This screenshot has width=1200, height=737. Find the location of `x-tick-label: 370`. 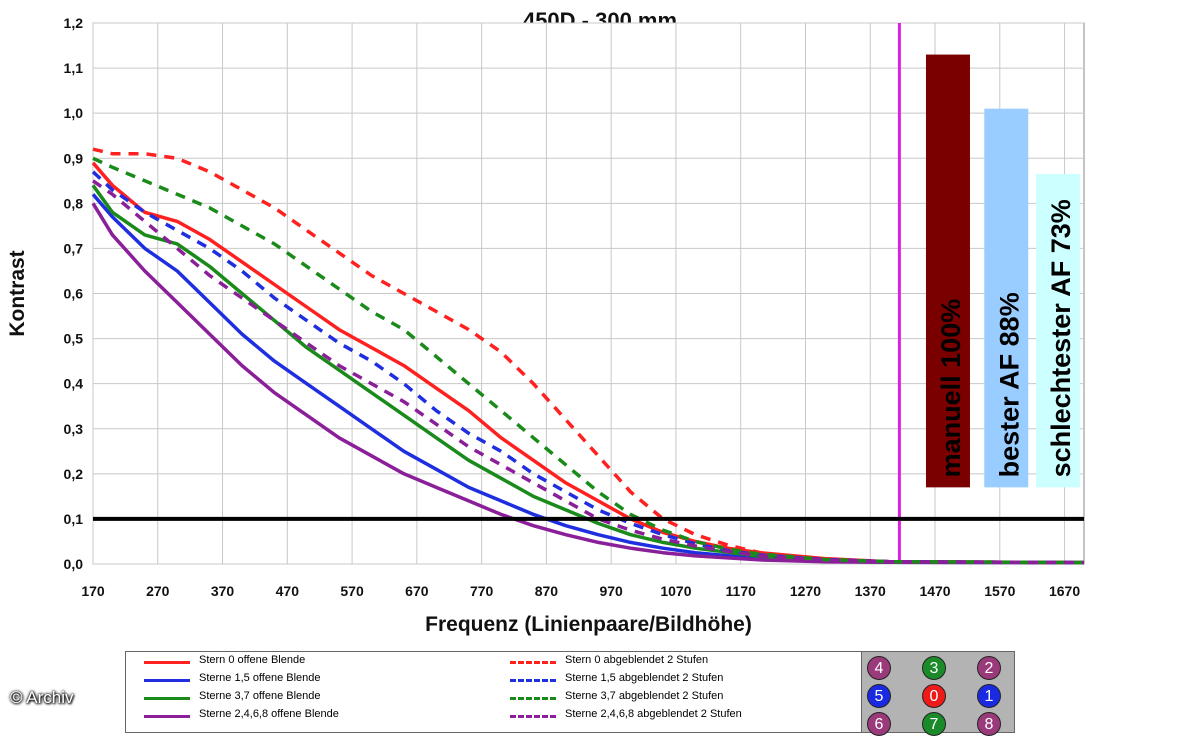

x-tick-label: 370 is located at coordinates (223, 591).